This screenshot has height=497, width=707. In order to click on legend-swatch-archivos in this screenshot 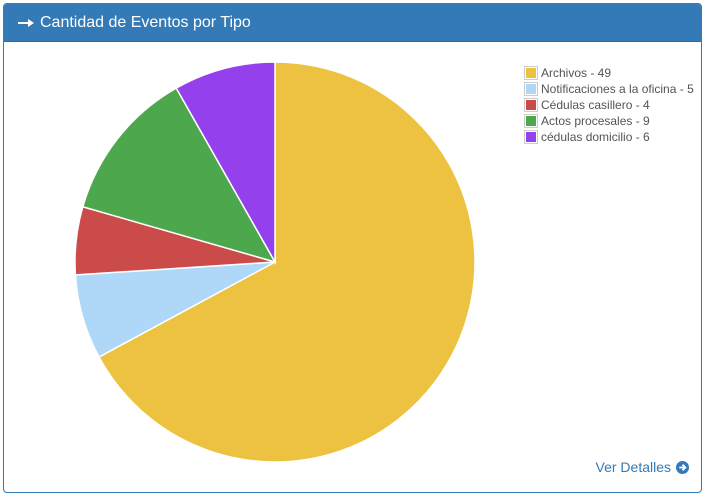, I will do `click(531, 73)`.